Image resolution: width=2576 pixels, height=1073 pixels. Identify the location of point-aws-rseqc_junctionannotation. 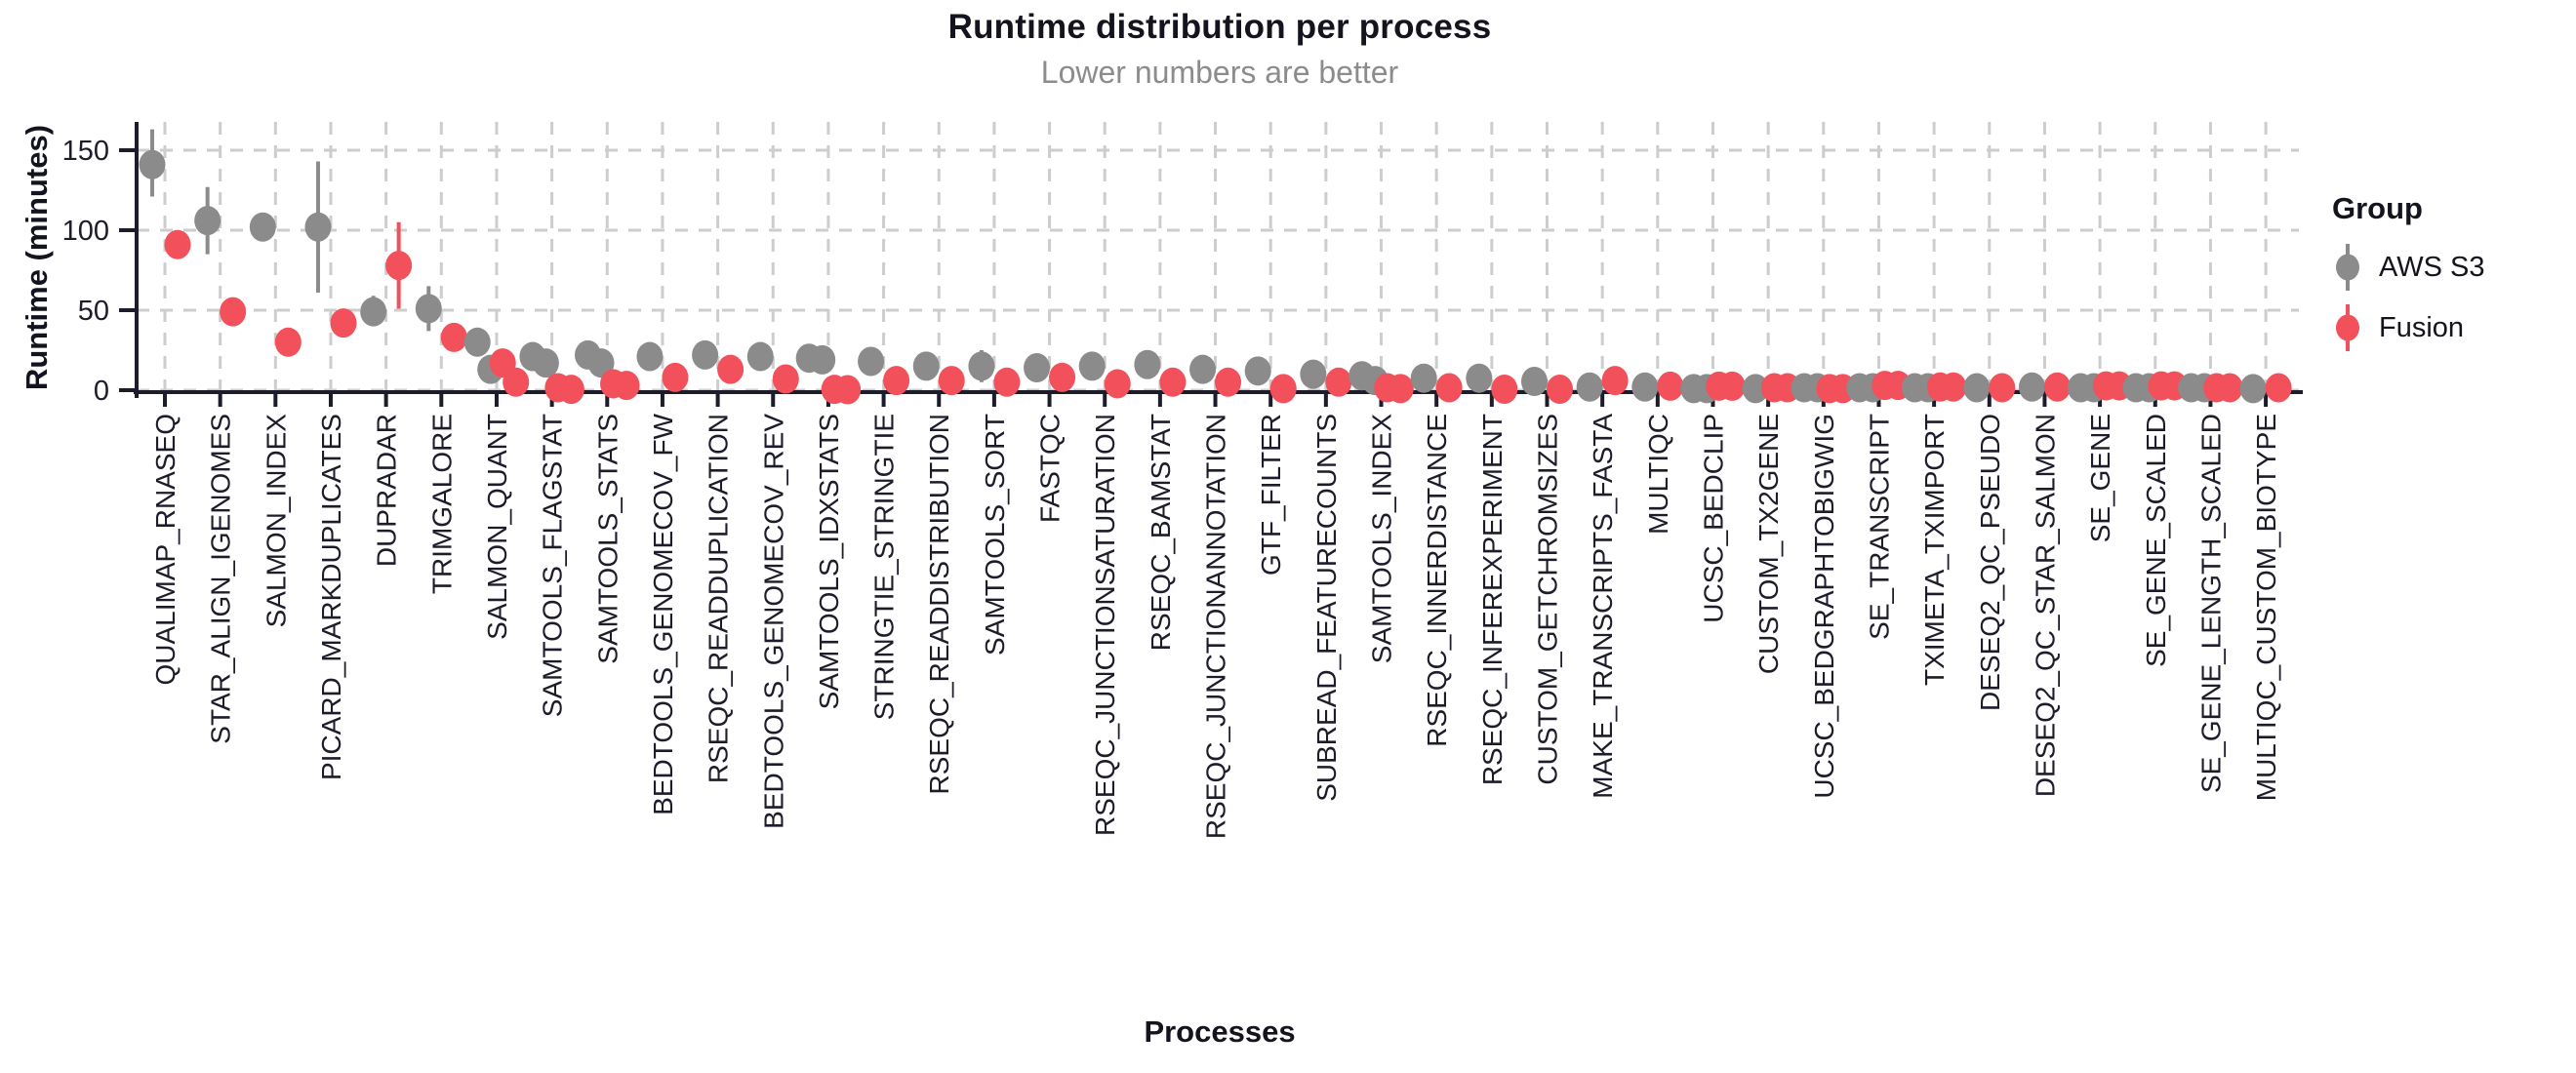
(1203, 369).